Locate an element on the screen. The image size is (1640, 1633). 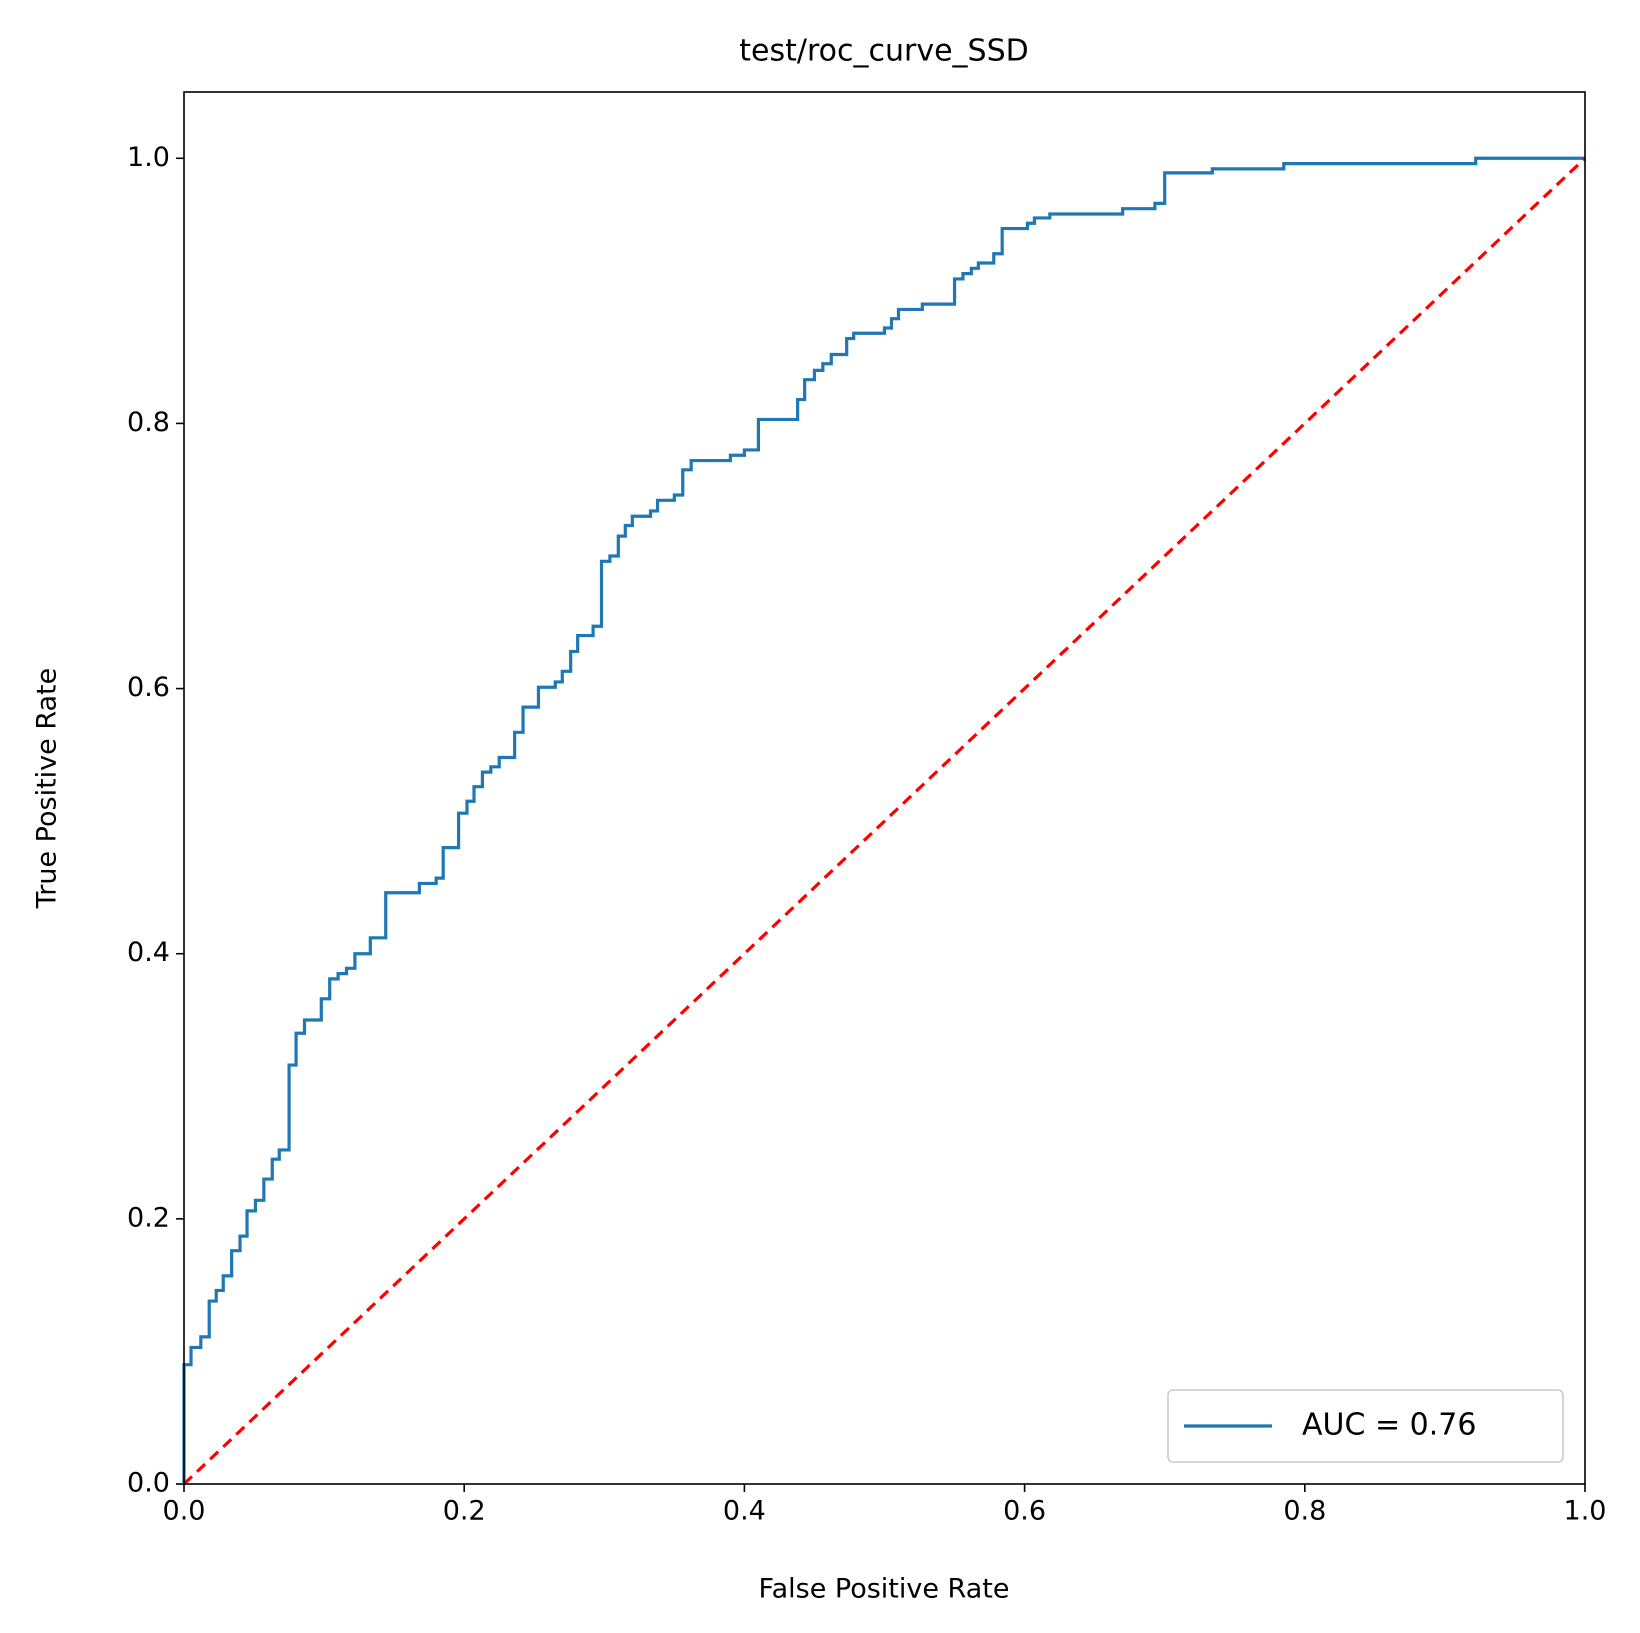
y-tick-label: 0.8 is located at coordinates (148, 422).